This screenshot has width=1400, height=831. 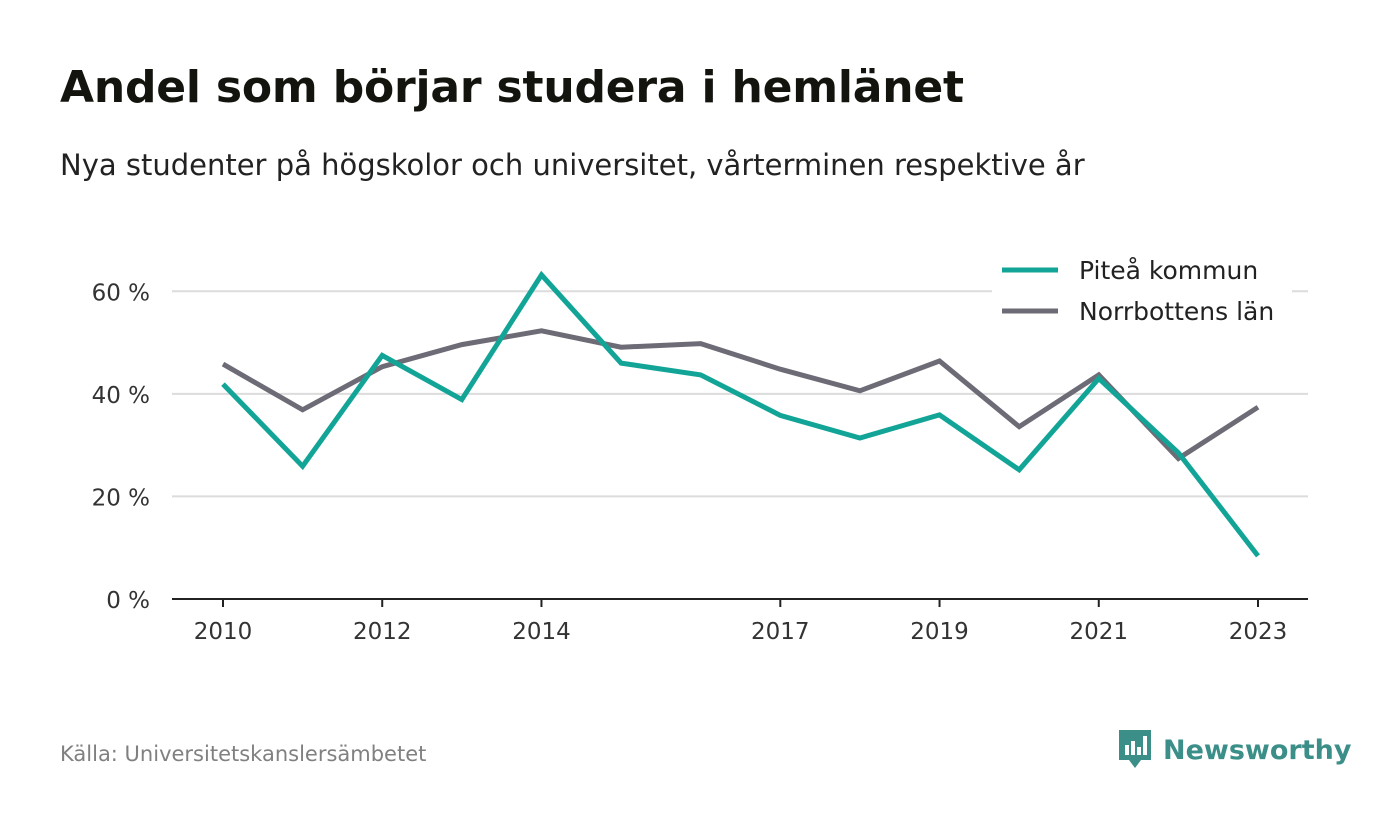 I want to click on x-tick-label: 2019, so click(x=939, y=632).